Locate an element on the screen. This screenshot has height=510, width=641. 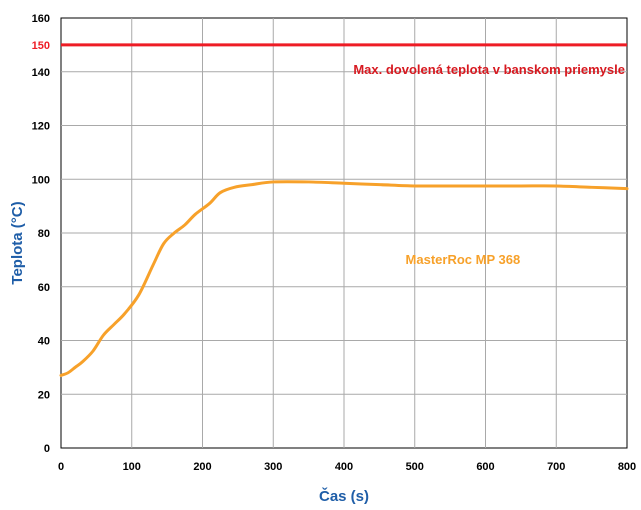
y-axis-ticks: 0 20 40 60 80 100 120 140 160 is located at coordinates (41, 234).